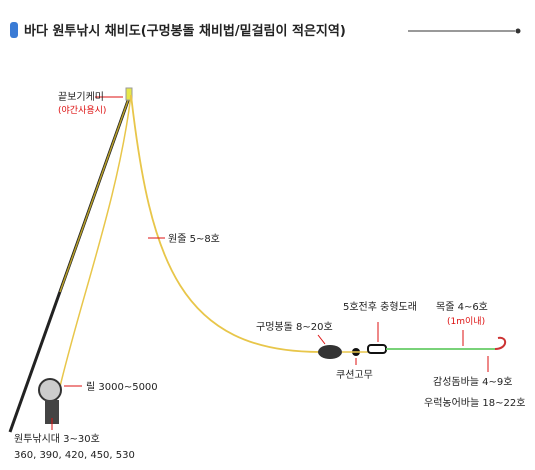  I want to click on hook, so click(500, 343).